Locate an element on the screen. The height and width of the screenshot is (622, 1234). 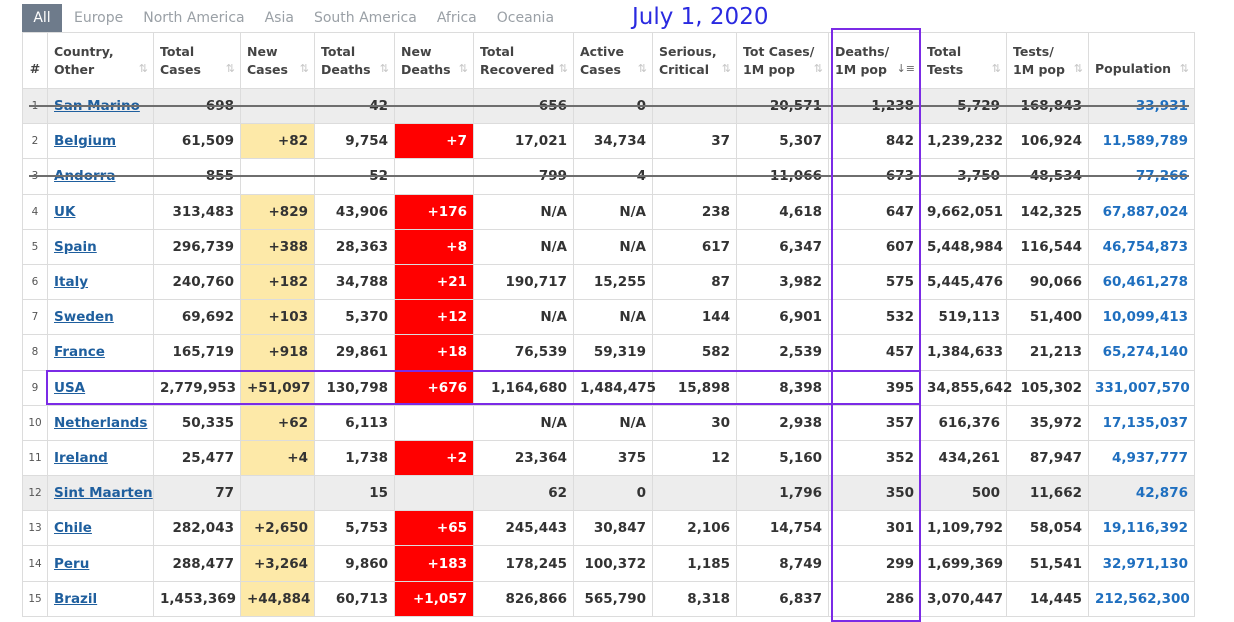
total-cases-cell: 296,739 is located at coordinates (197, 246).